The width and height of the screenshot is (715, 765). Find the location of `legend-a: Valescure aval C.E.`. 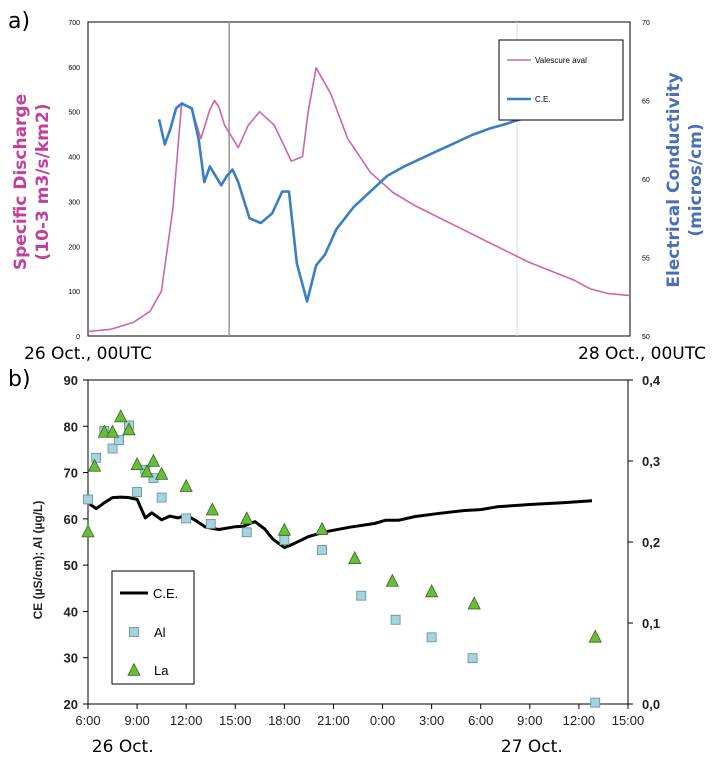

legend-a: Valescure aval C.E. is located at coordinates (561, 80).